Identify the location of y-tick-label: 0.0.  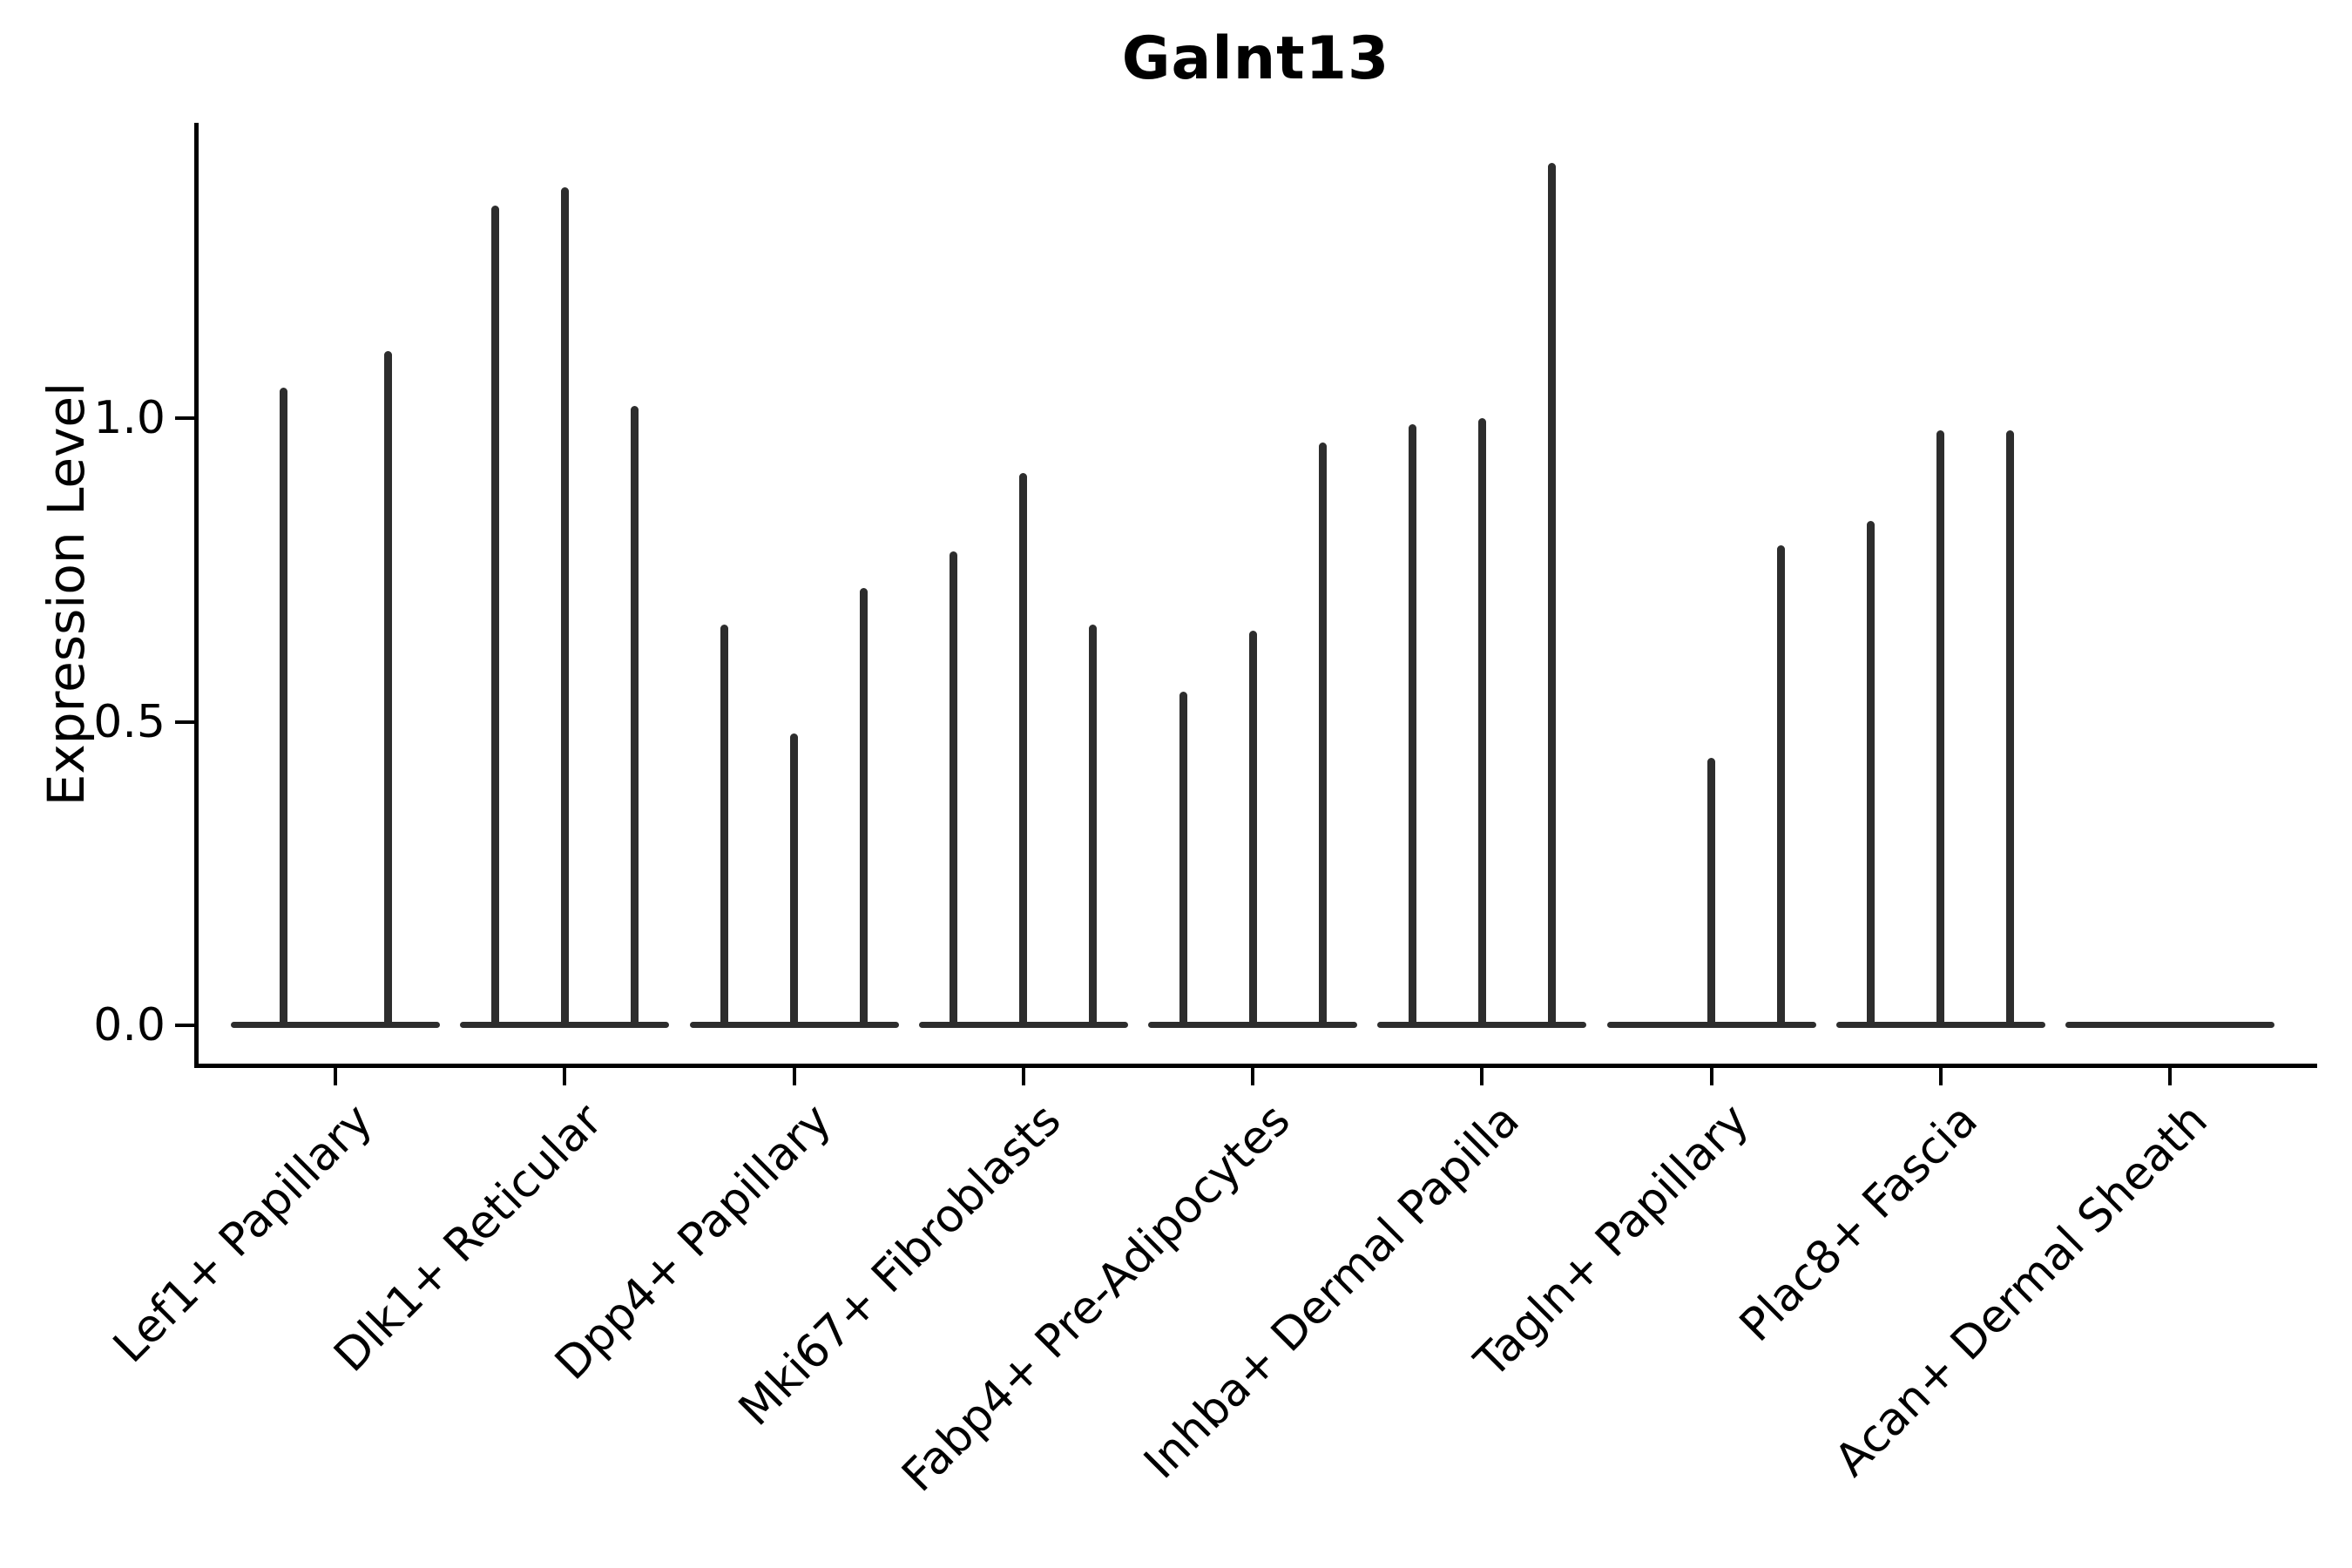
(129, 1025).